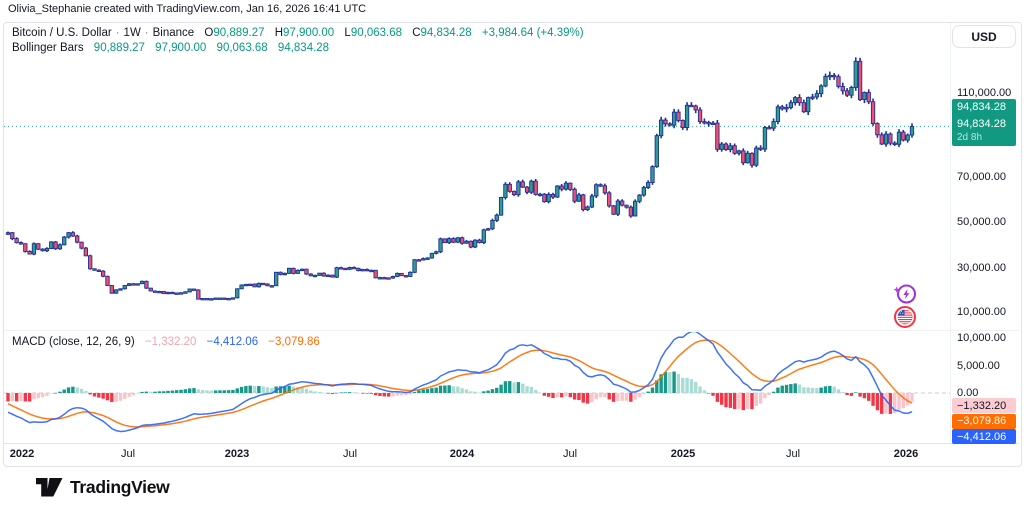 Image resolution: width=1024 pixels, height=509 pixels. What do you see at coordinates (981, 338) in the screenshot?
I see `macd-tick: 10,000.00` at bounding box center [981, 338].